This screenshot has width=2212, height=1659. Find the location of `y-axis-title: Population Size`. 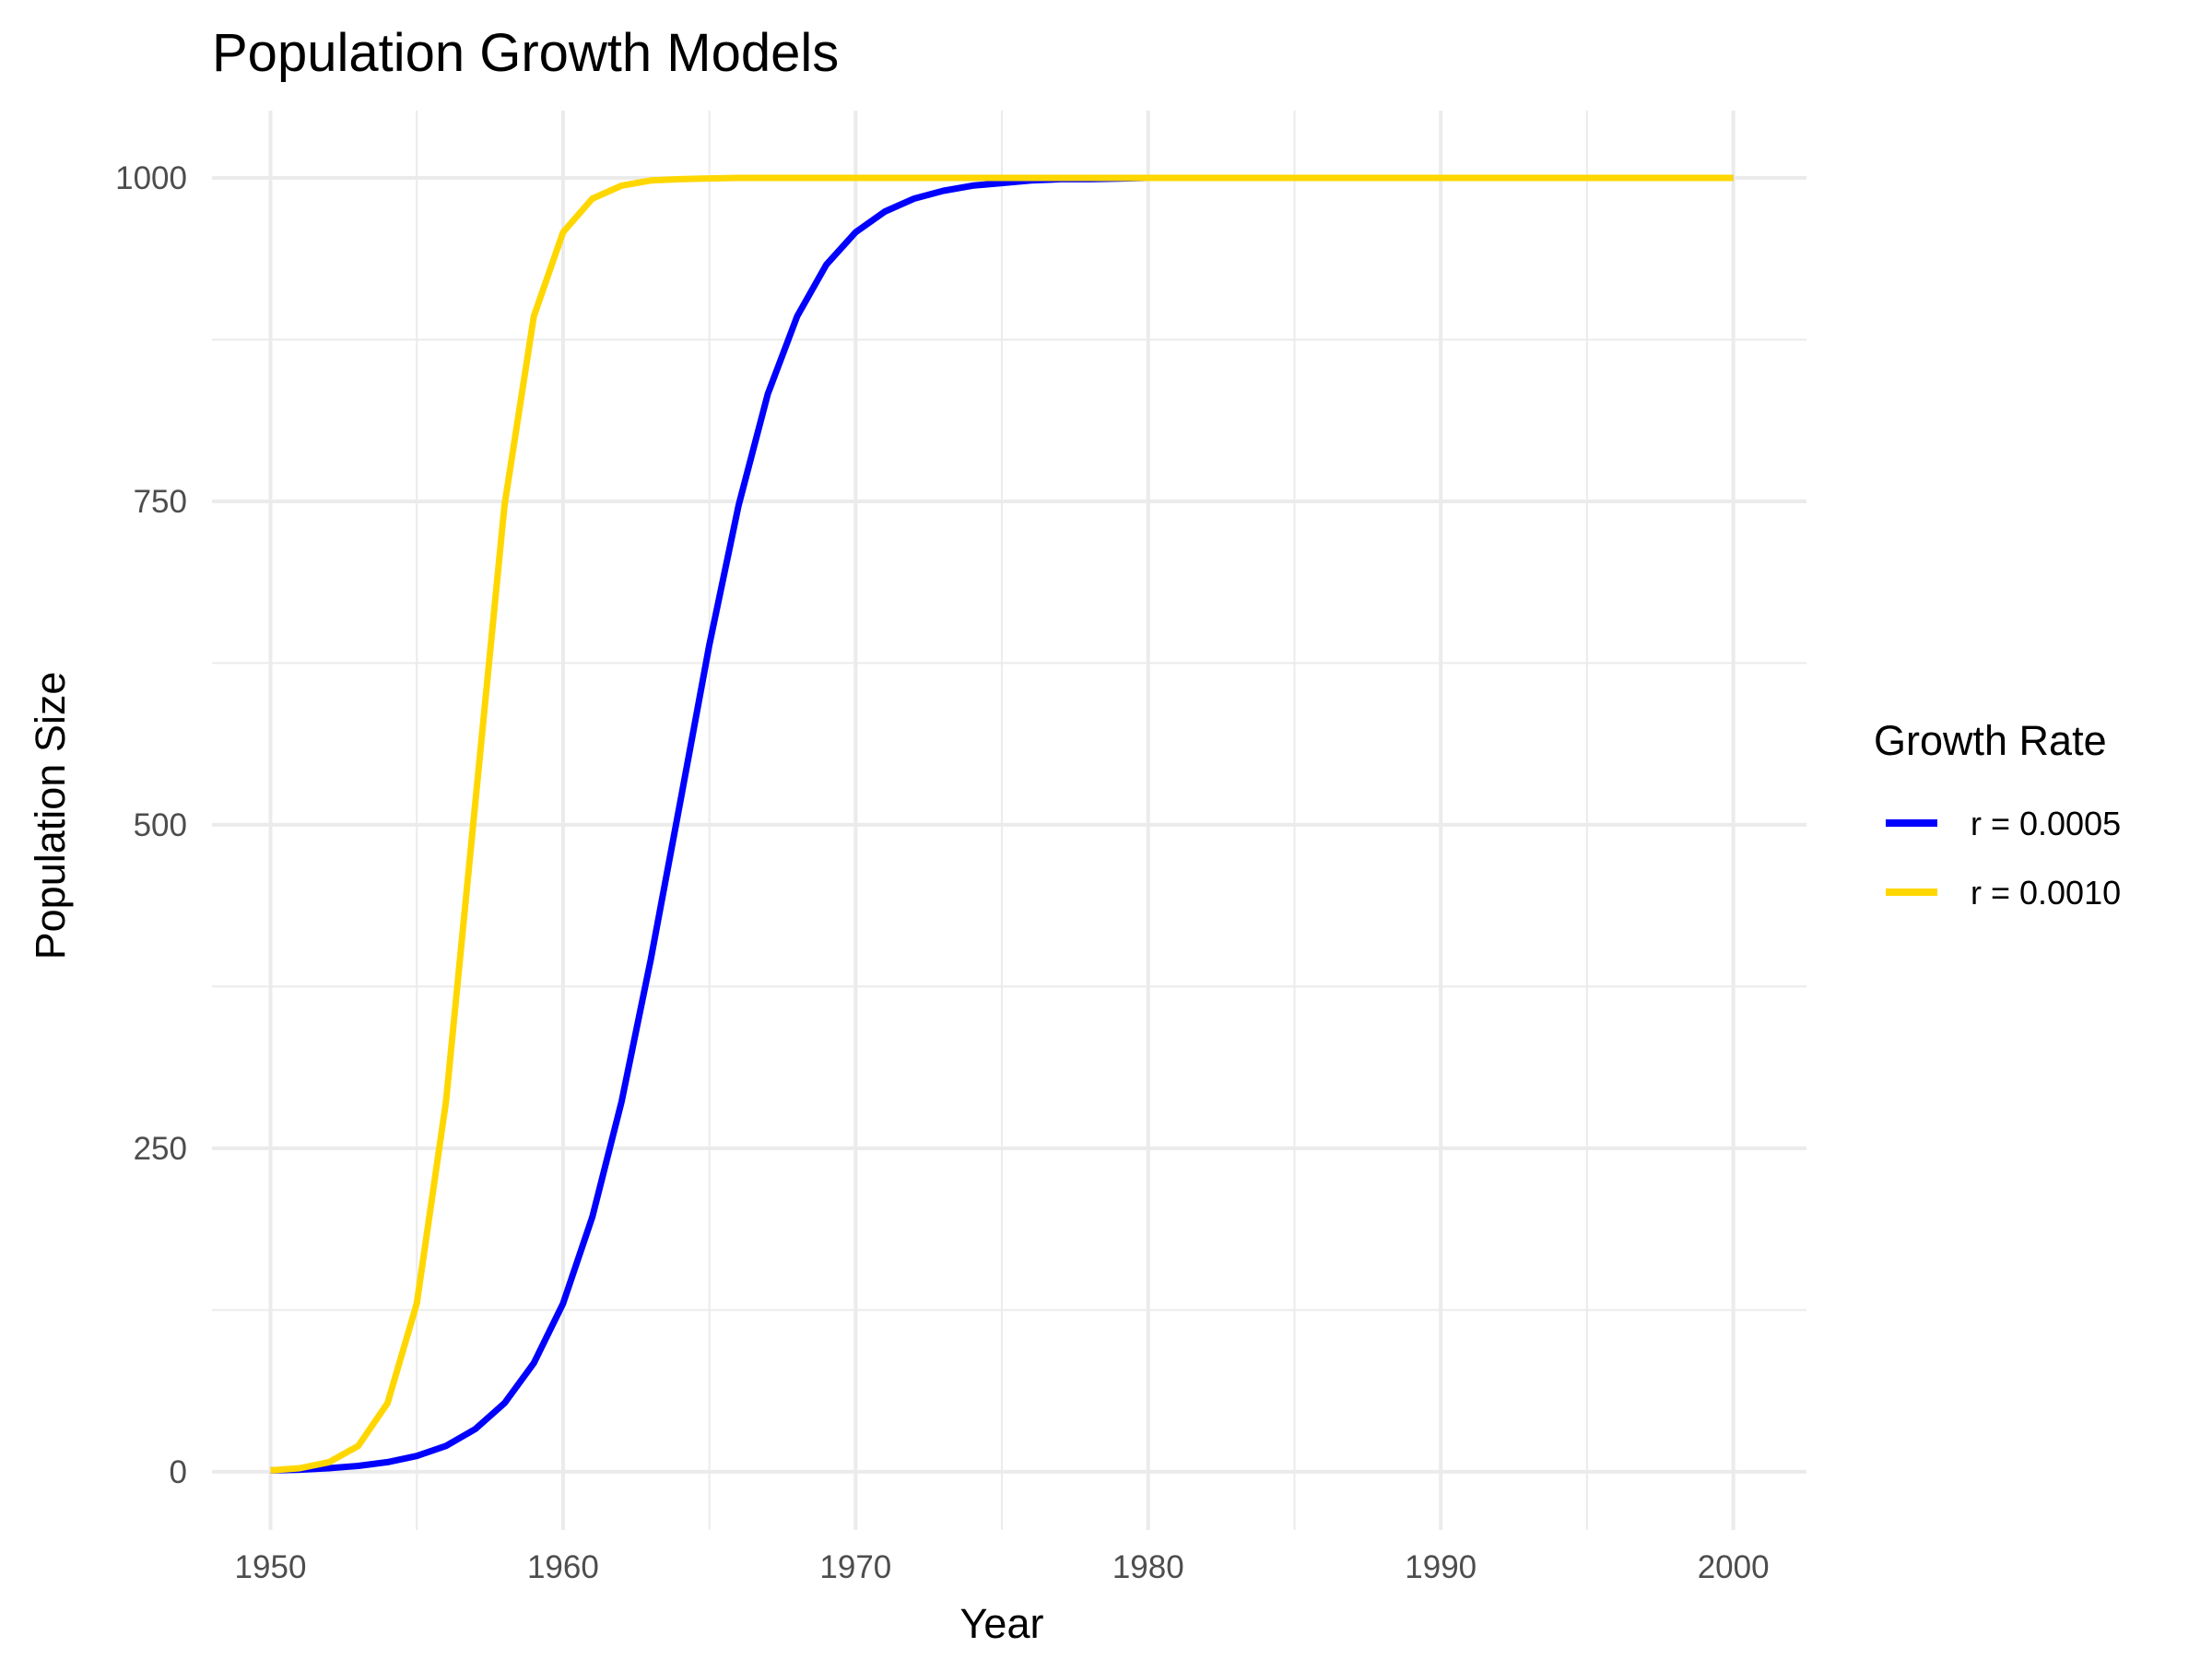

y-axis-title: Population Size is located at coordinates (50, 816).